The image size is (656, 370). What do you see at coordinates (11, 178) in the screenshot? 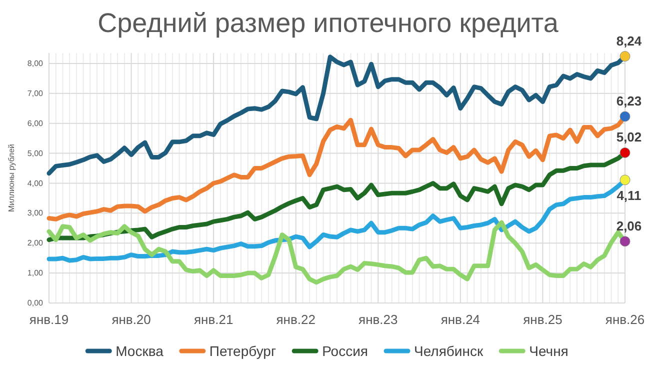
I see `y-axis-title: Миллионы рублей` at bounding box center [11, 178].